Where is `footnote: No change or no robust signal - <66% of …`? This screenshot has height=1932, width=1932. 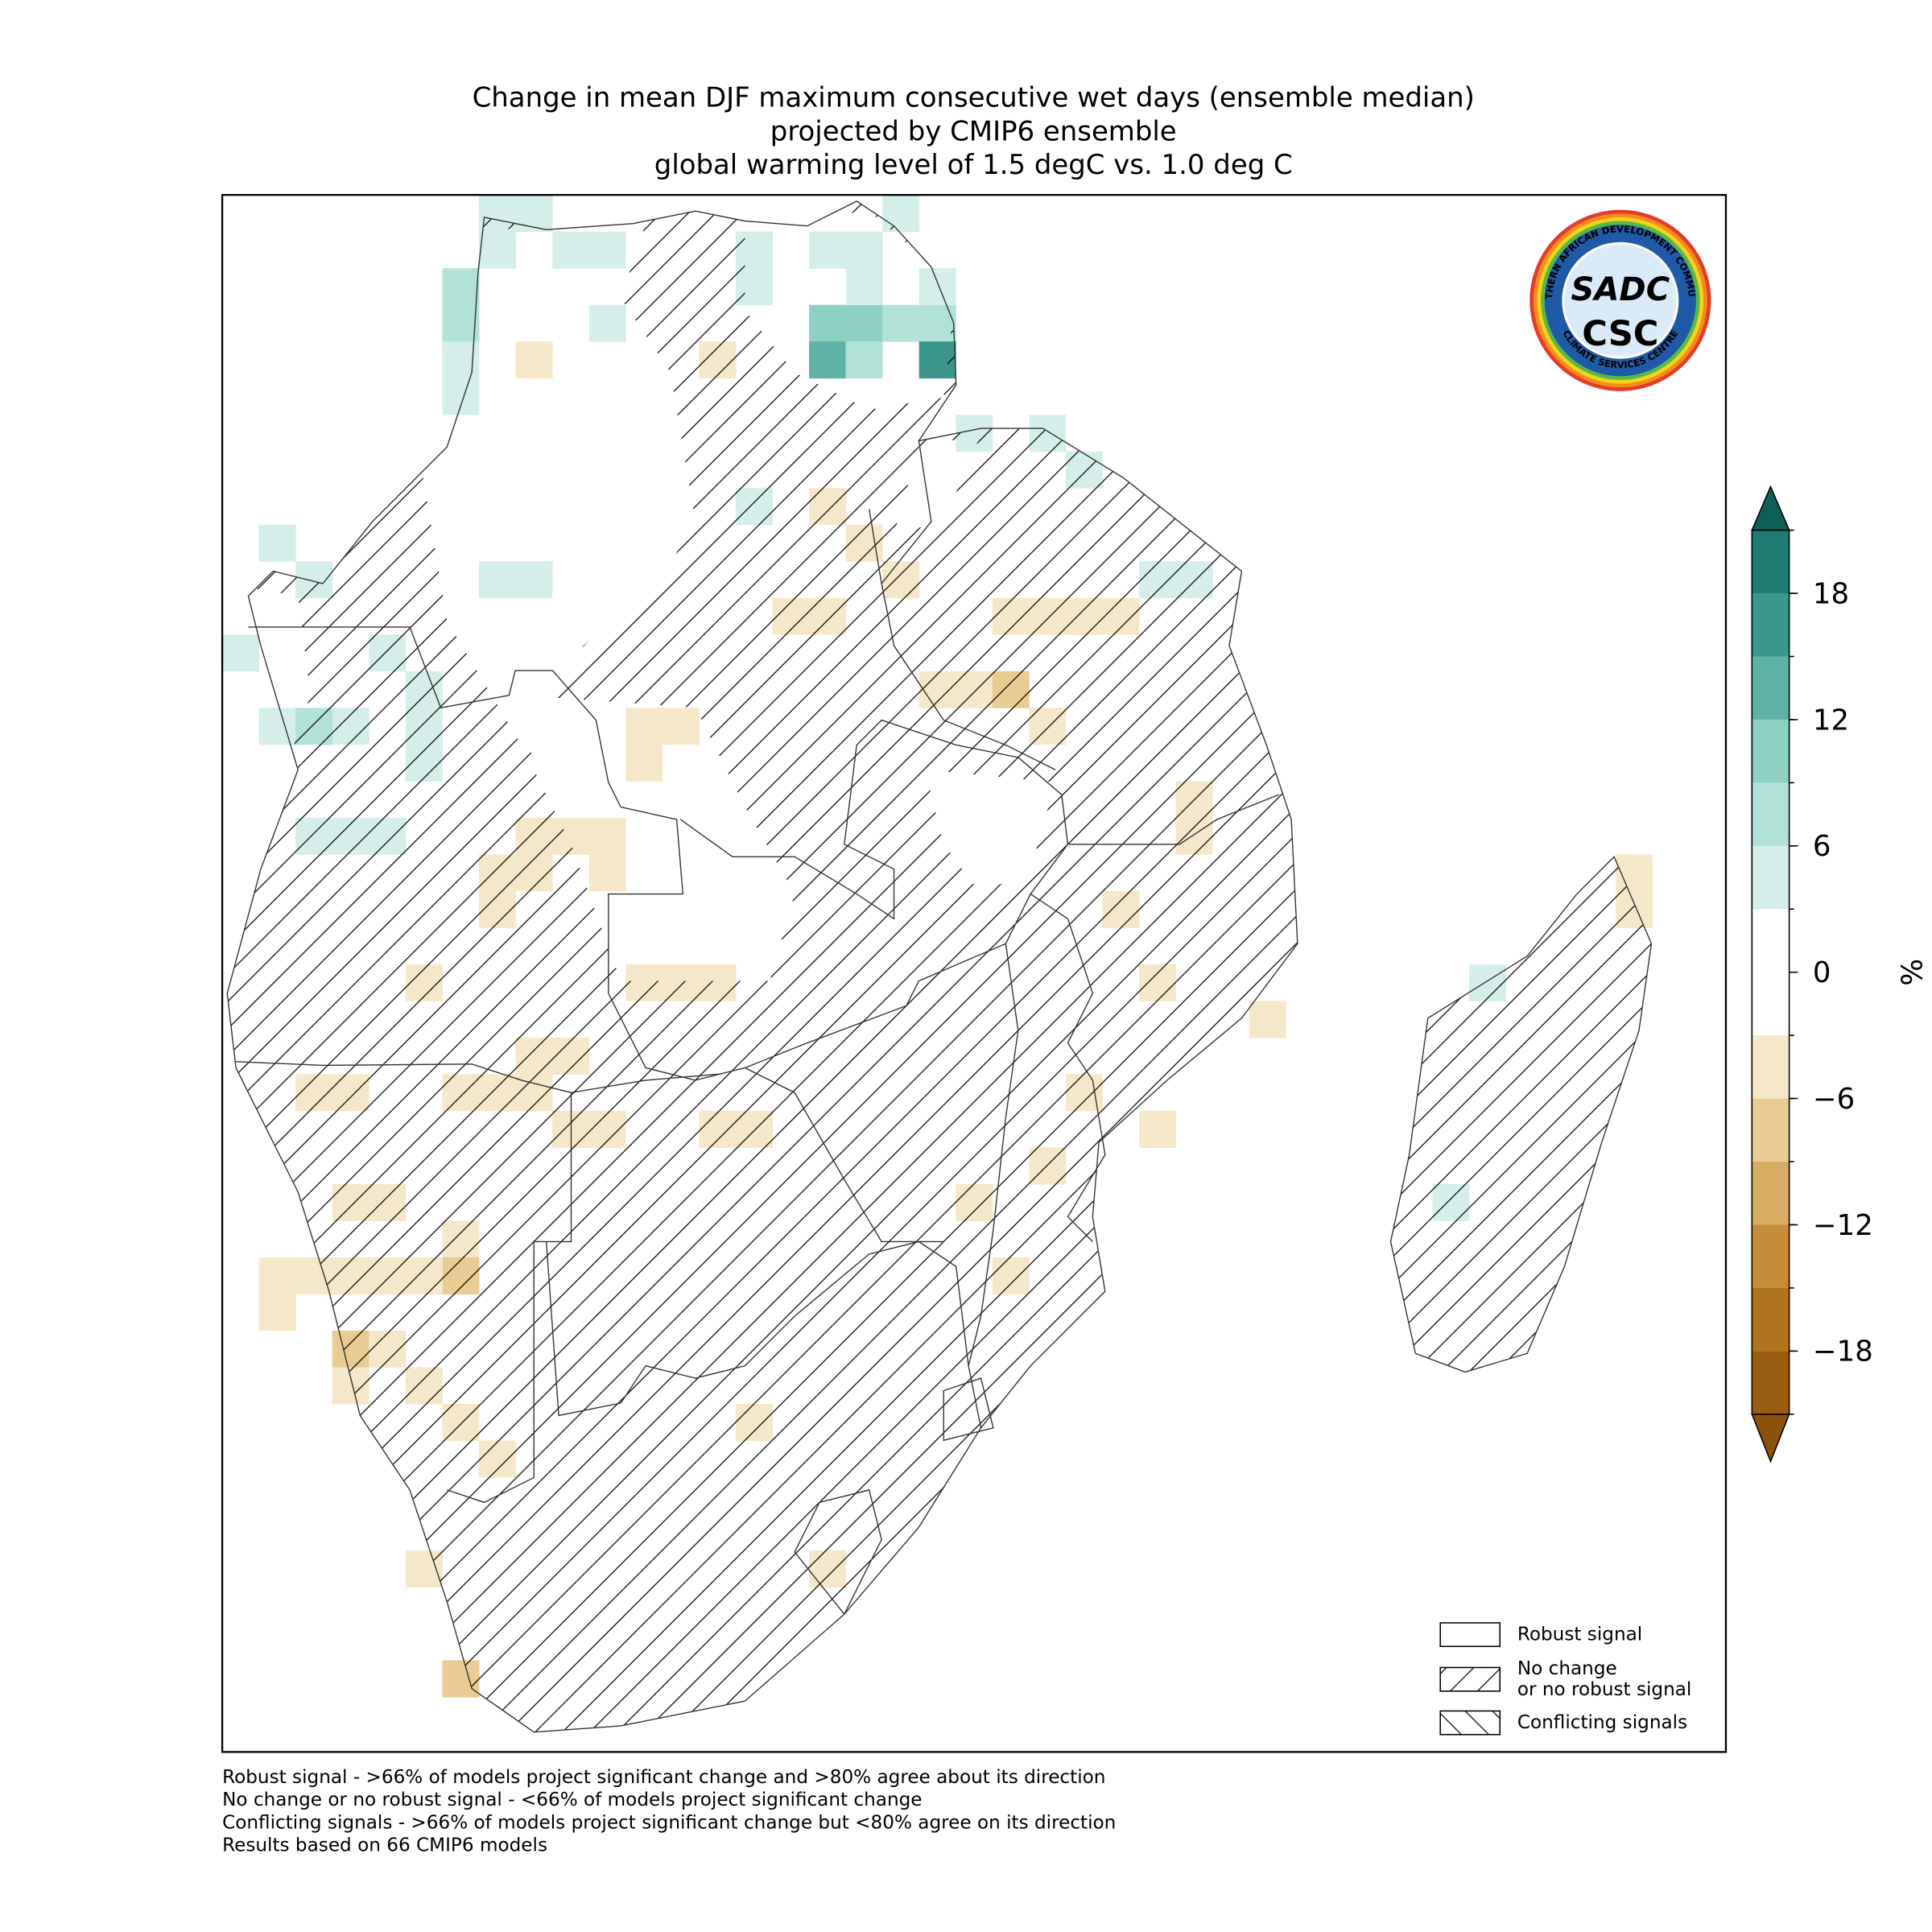 footnote: No change or no robust signal - <66% of … is located at coordinates (572, 1800).